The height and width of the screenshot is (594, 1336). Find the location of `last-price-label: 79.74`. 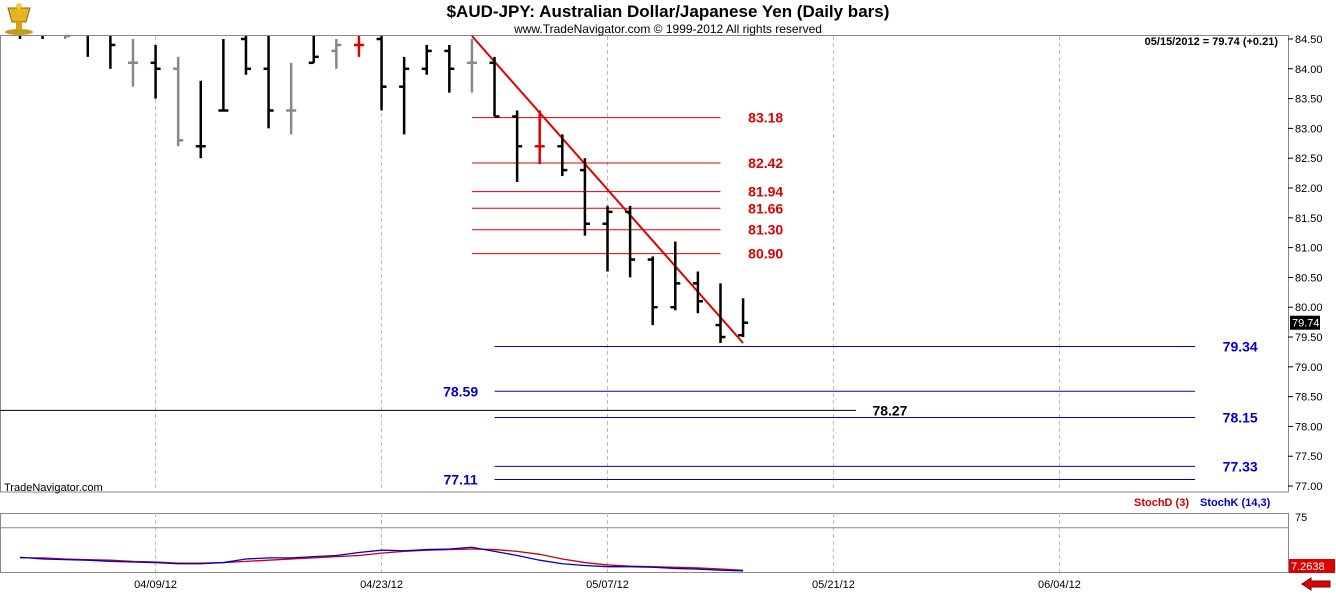

last-price-label: 79.74 is located at coordinates (1306, 324).